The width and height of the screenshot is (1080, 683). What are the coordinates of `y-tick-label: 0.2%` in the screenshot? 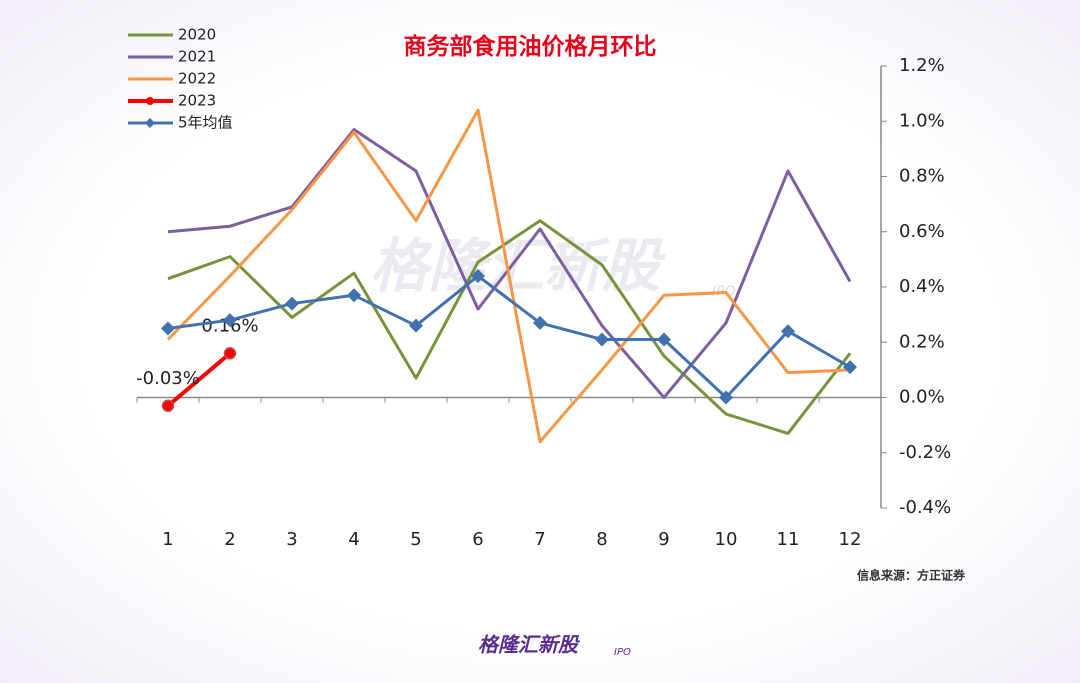 It's located at (922, 341).